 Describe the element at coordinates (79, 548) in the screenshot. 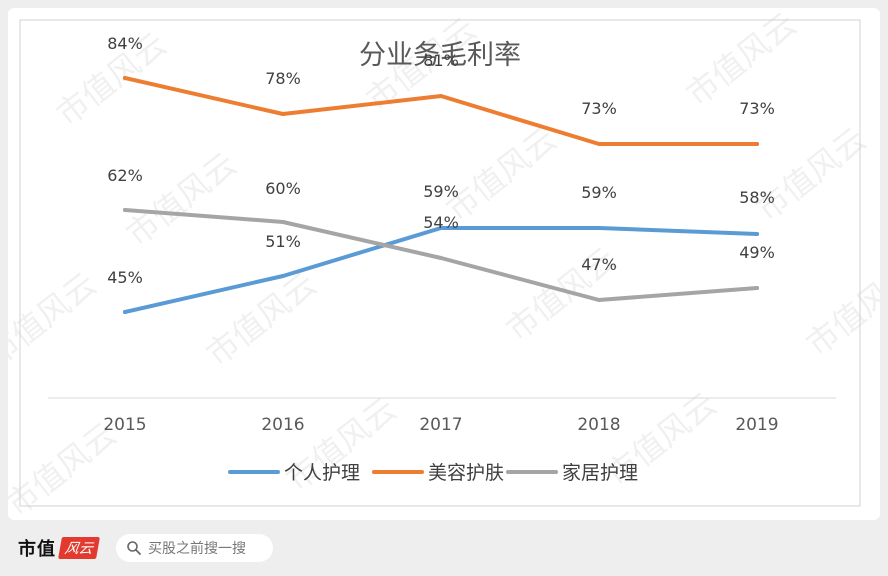

I see `brand-logo: 风云` at that location.